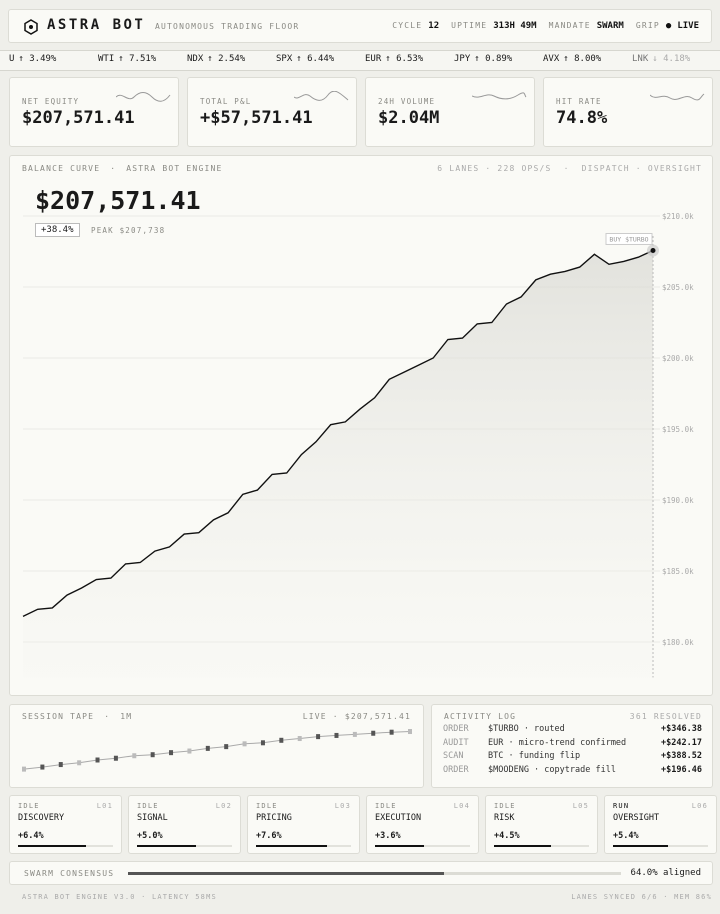  I want to click on lane-id: L04, so click(461, 806).